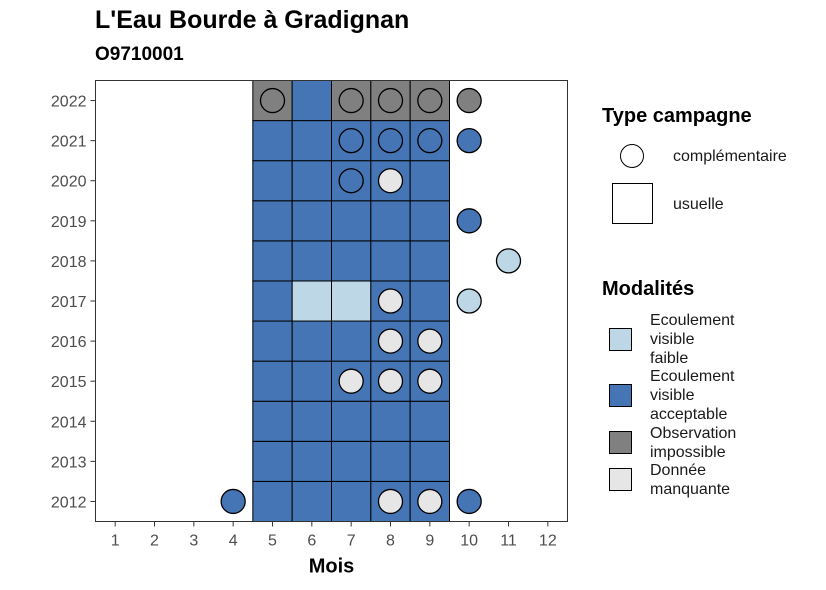  I want to click on x-axis-title: Mois, so click(332, 567).